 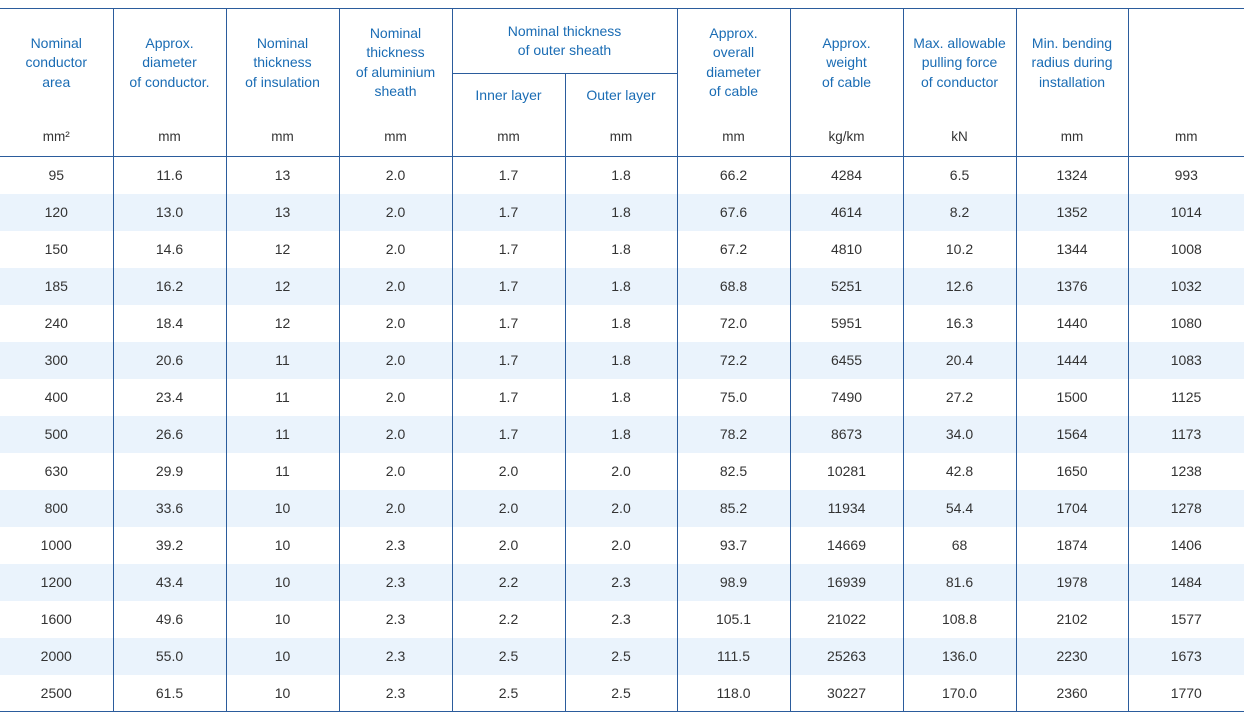 I want to click on header-last-column, so click(x=1186, y=63).